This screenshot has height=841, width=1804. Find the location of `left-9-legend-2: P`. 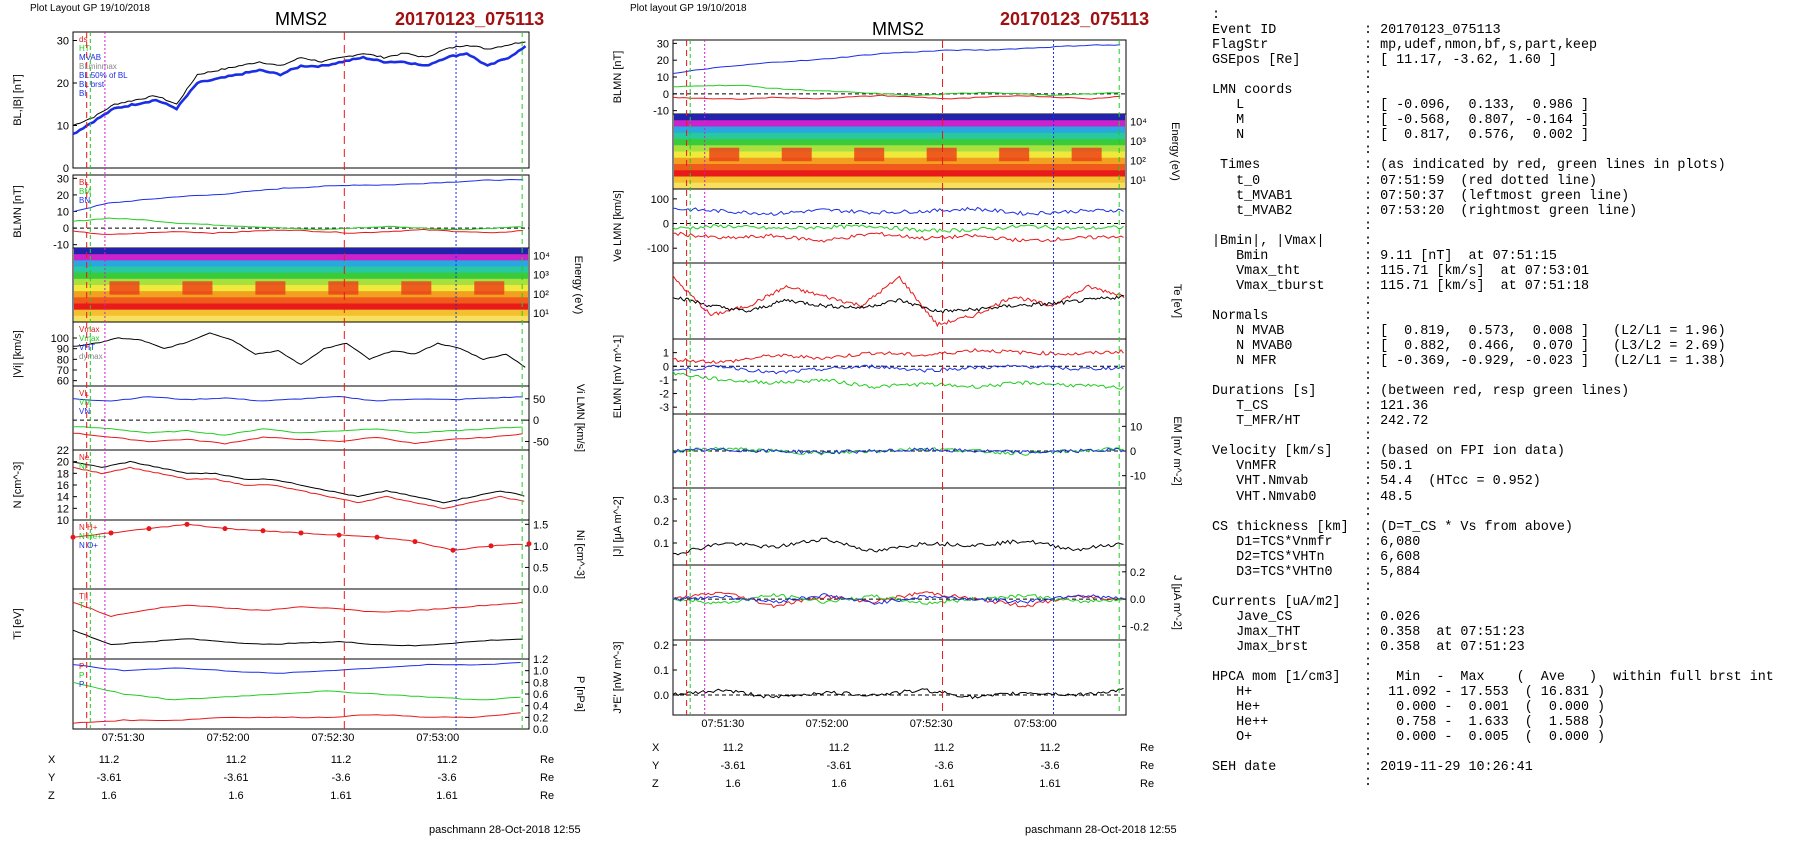

left-9-legend-2: P is located at coordinates (81, 684).